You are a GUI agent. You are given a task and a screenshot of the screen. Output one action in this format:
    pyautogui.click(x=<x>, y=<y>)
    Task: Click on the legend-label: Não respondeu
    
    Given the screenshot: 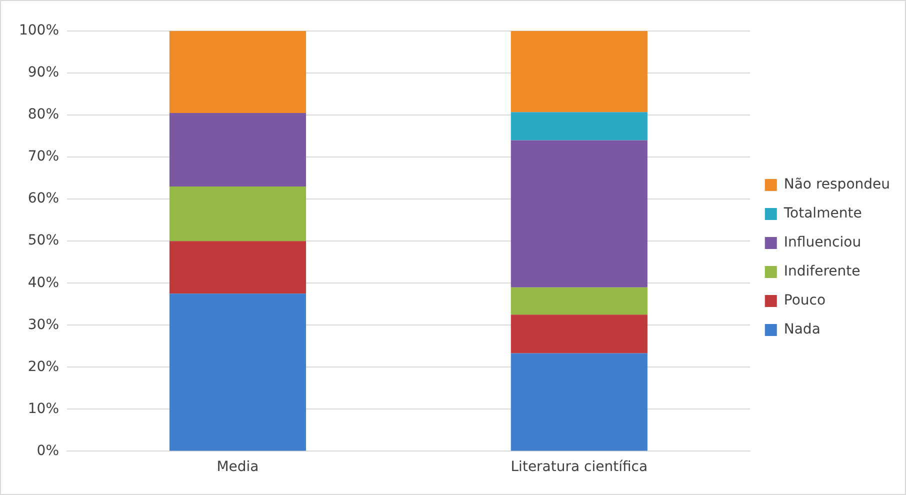 What is the action you would take?
    pyautogui.click(x=837, y=184)
    